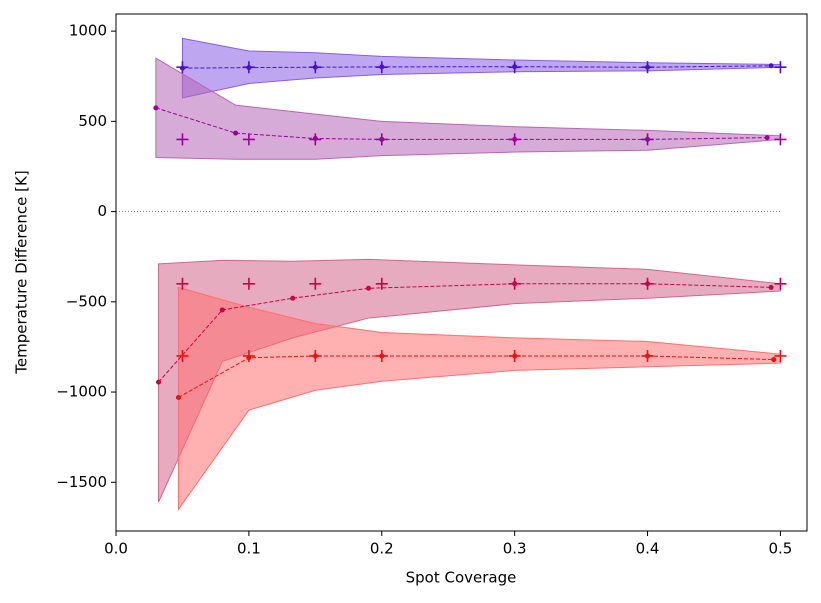  Describe the element at coordinates (780, 549) in the screenshot. I see `x-tick-label: 0.5` at that location.